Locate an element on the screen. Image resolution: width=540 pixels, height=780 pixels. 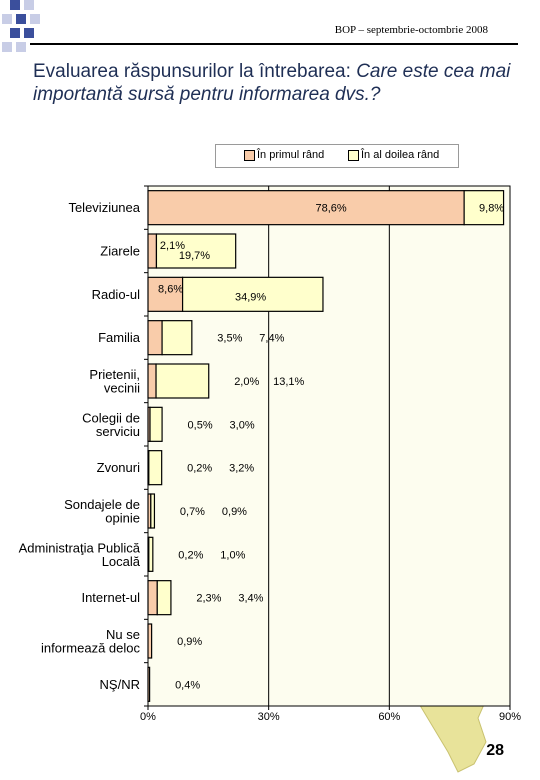
data-label-al-doilea-rand: 3,4% is located at coordinates (250, 599).